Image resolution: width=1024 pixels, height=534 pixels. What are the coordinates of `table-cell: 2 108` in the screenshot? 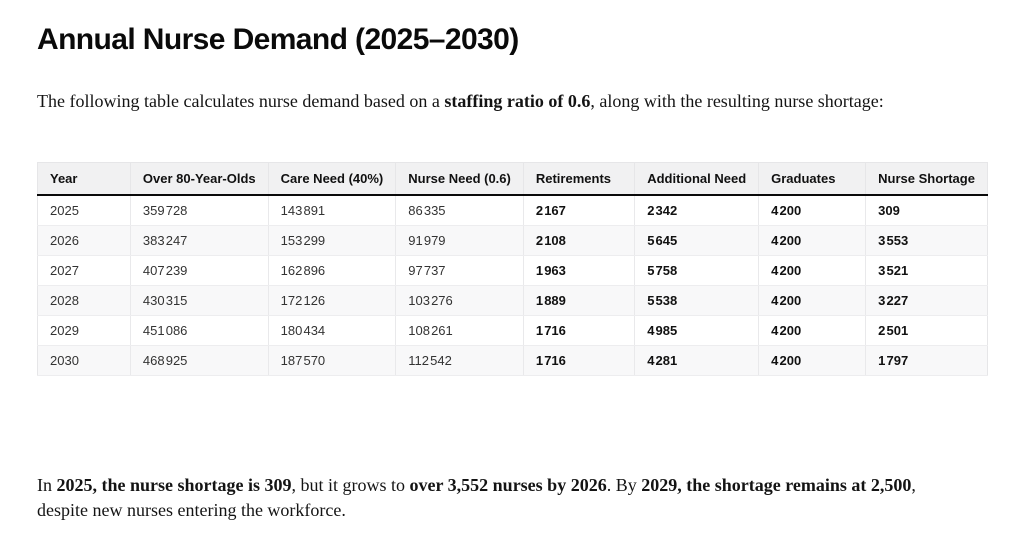 It's located at (579, 241).